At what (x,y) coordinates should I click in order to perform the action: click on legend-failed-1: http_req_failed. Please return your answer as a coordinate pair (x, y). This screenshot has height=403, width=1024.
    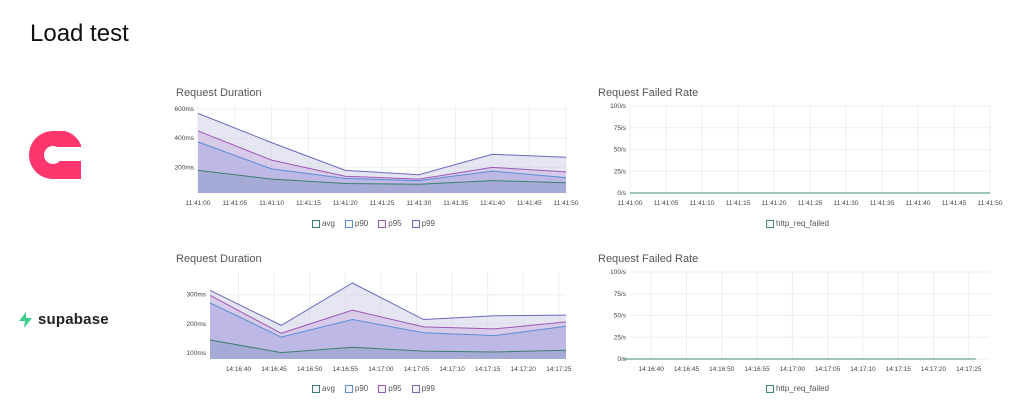
    Looking at the image, I should click on (797, 223).